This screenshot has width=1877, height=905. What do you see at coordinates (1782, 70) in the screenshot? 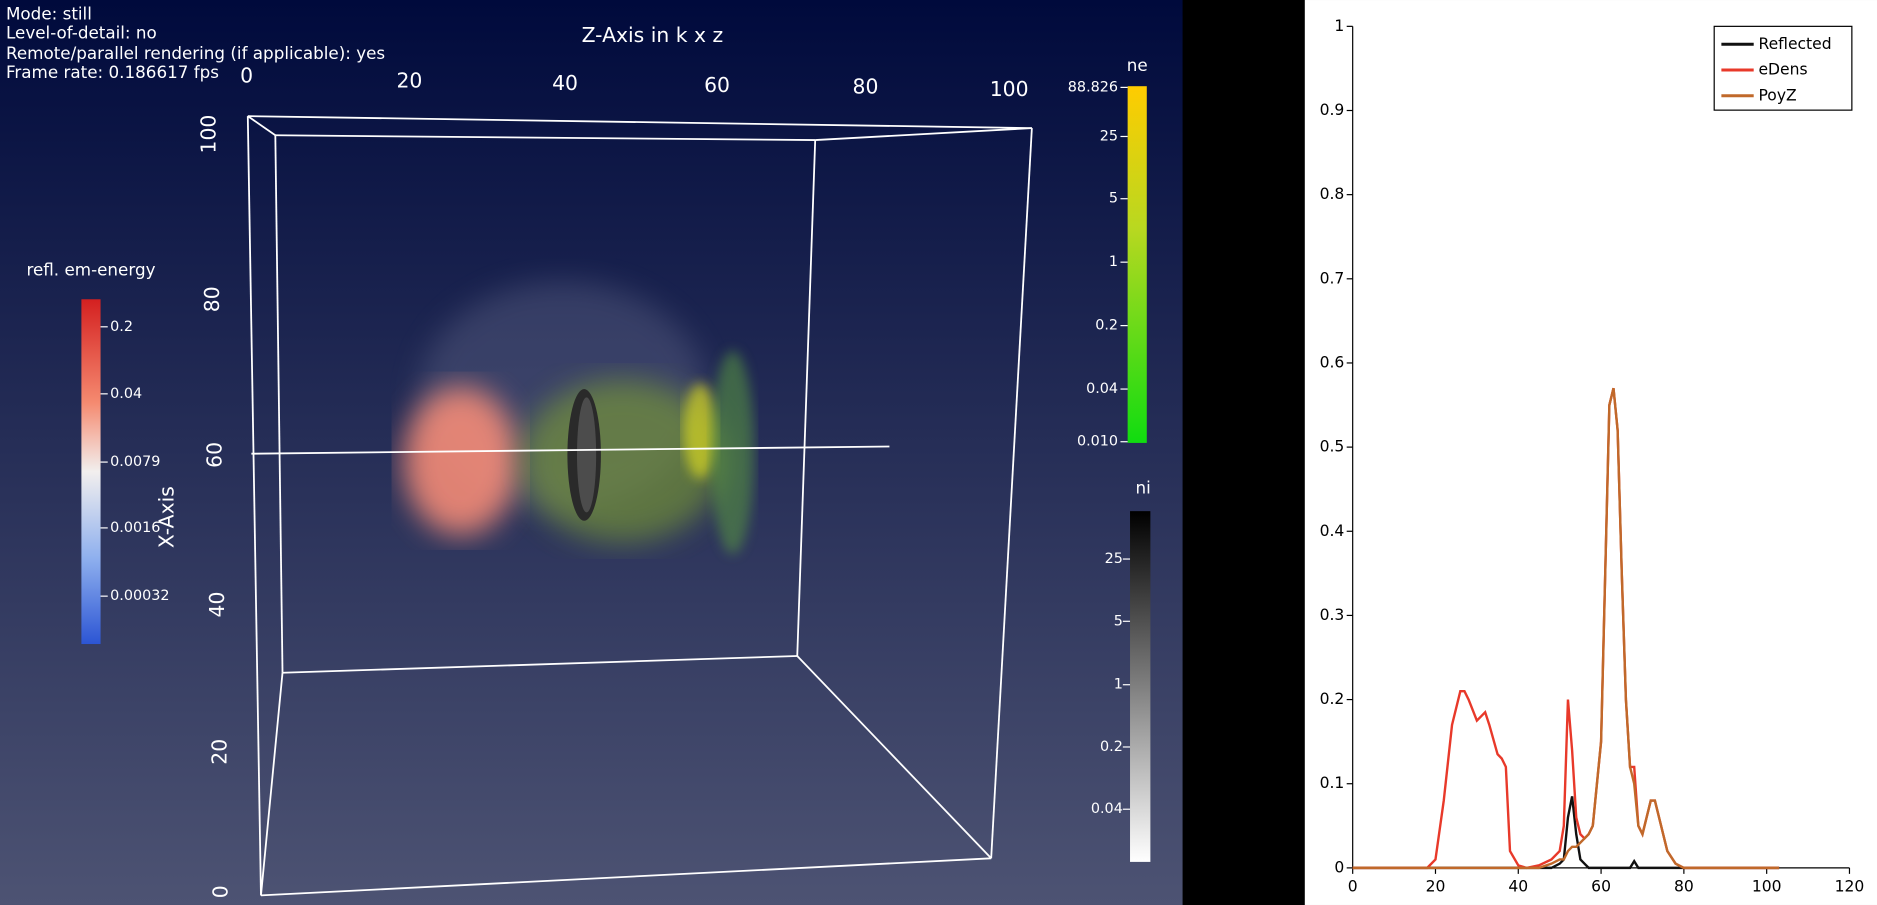
I see `legend-label: eDens` at bounding box center [1782, 70].